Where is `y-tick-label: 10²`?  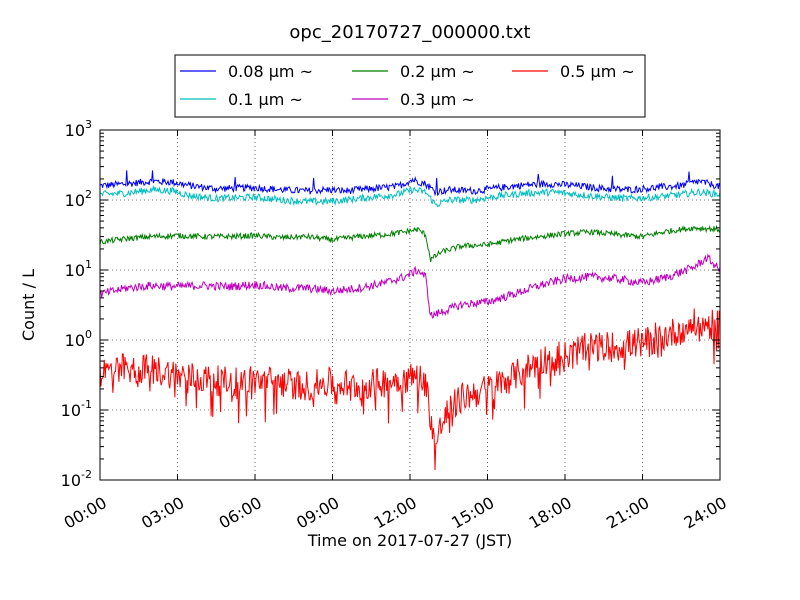
y-tick-label: 10² is located at coordinates (78, 199).